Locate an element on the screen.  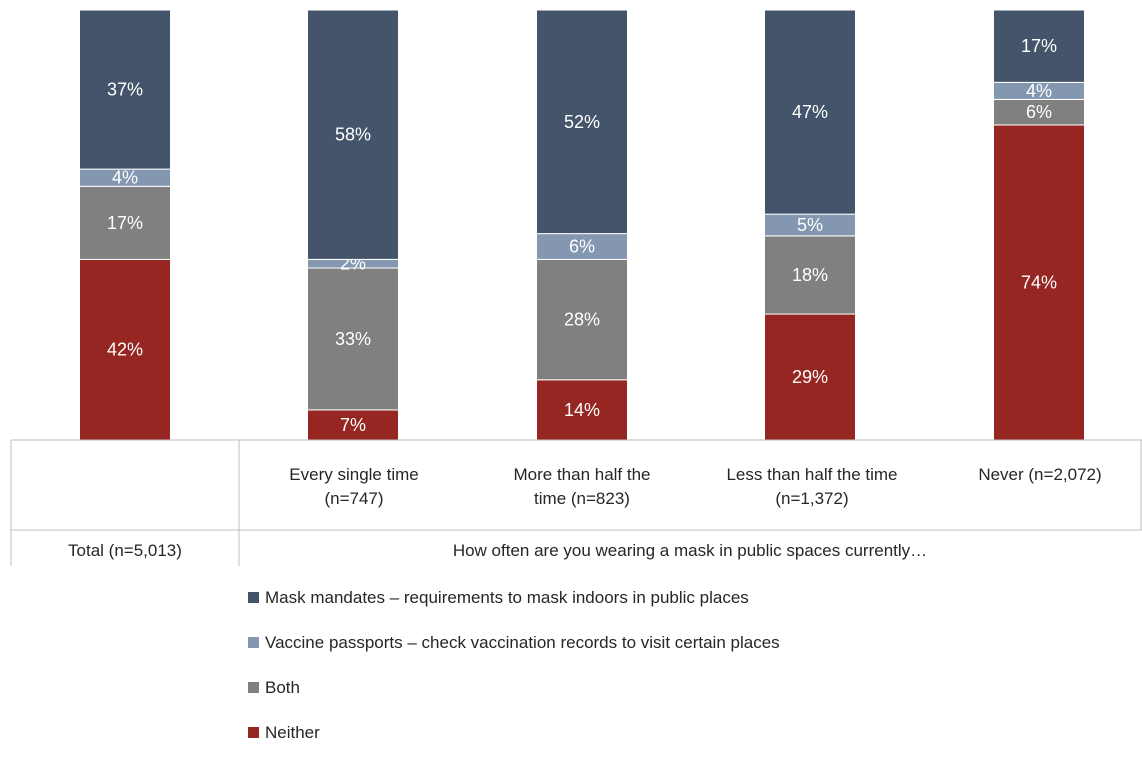
category-label-never: Never (n=2,072) is located at coordinates (1040, 474).